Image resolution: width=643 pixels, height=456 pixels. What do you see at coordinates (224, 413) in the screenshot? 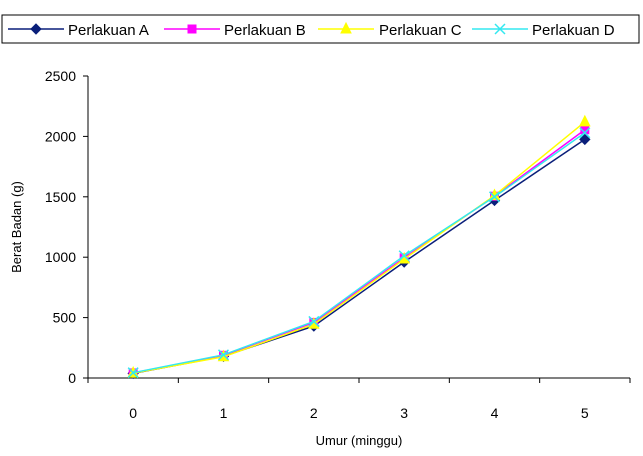
I see `x-tick-label: 1` at bounding box center [224, 413].